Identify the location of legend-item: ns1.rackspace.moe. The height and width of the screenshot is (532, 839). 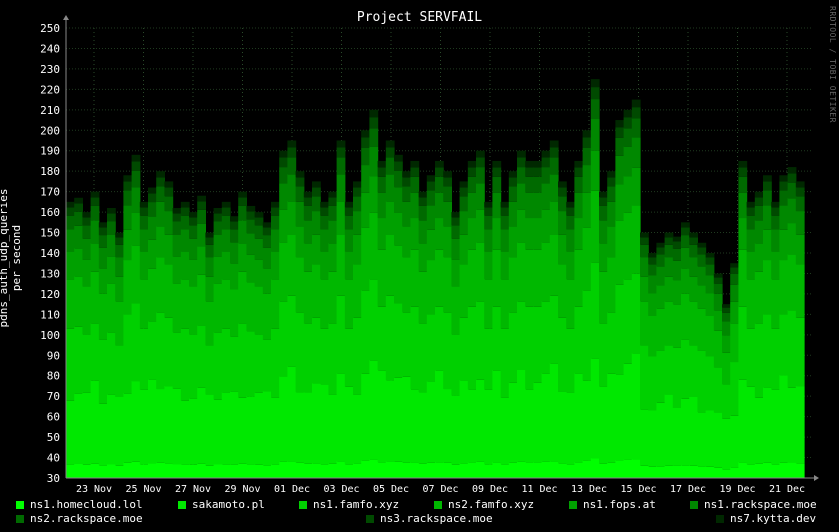
(753, 504).